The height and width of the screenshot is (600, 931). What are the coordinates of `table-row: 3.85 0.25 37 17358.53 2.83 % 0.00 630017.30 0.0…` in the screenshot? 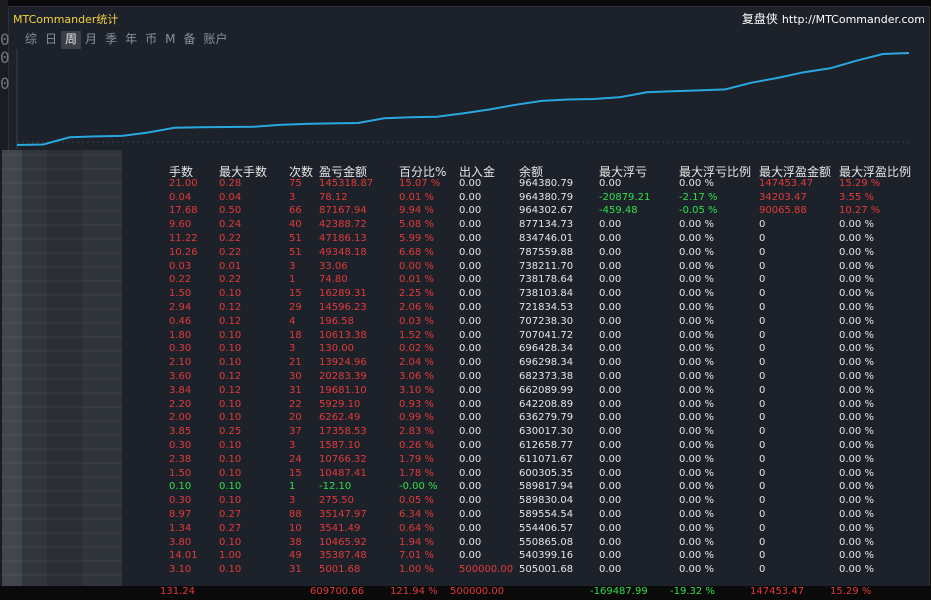 It's located at (549, 432).